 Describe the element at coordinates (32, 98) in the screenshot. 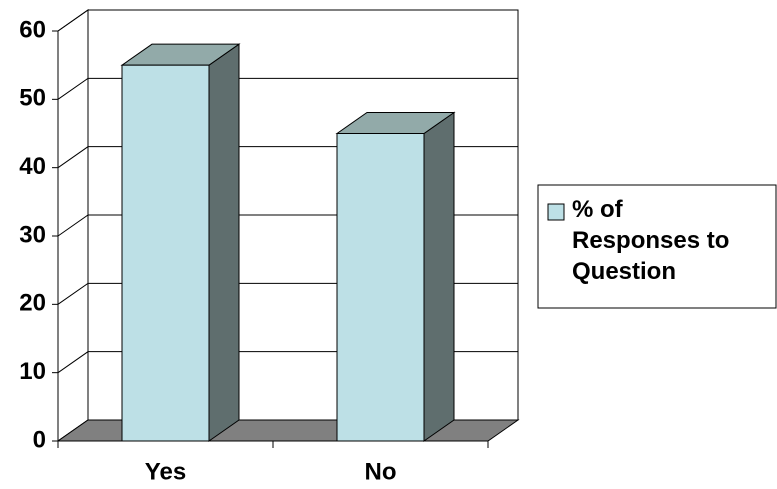

I see `y-tick-label: 50` at that location.